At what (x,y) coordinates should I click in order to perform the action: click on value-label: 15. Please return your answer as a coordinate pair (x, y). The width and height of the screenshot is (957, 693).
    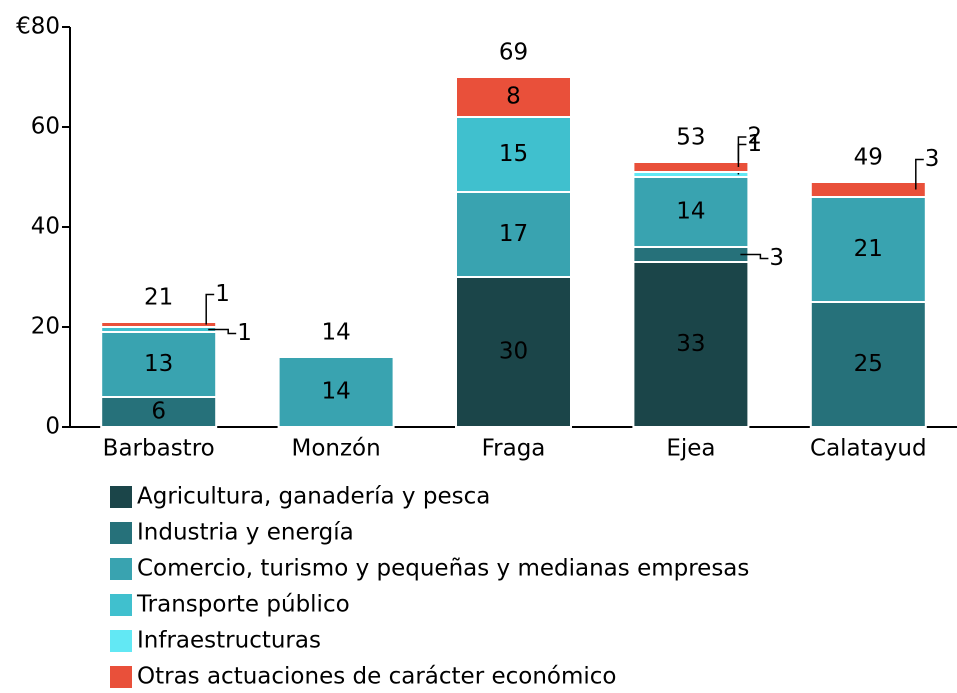
    Looking at the image, I should click on (513, 154).